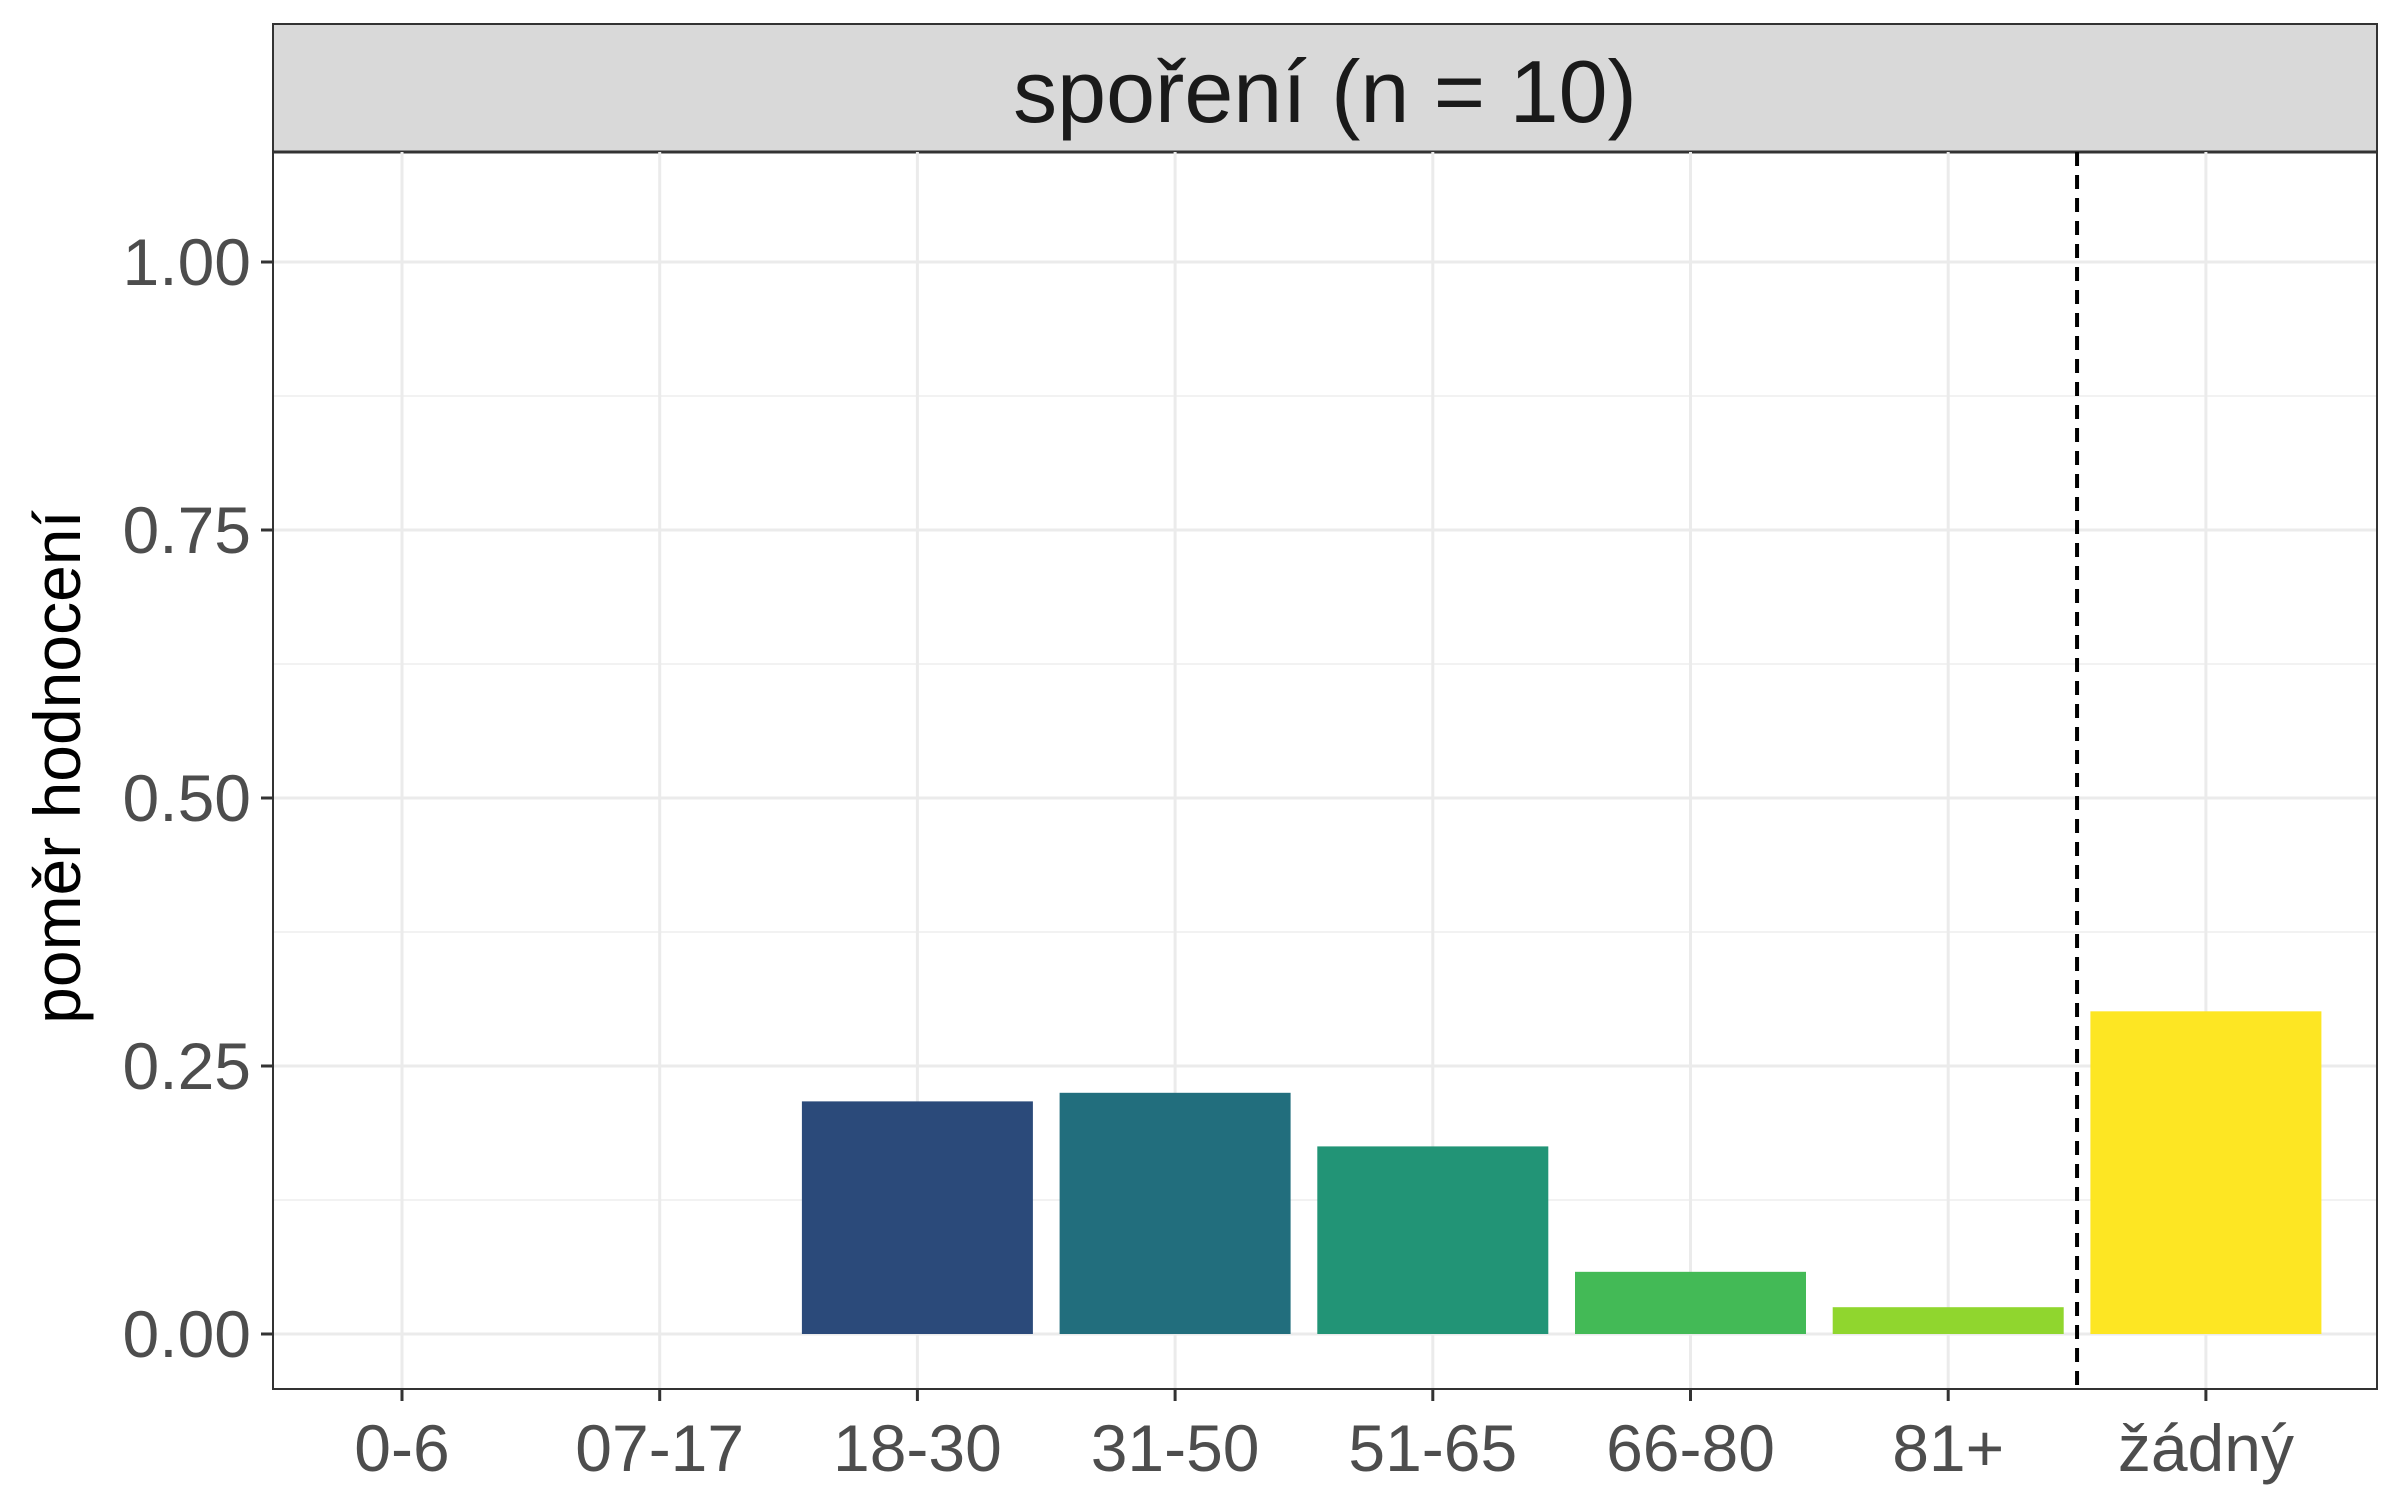 This screenshot has height=1500, width=2400. What do you see at coordinates (1324, 1437) in the screenshot?
I see `x-axis: 0-6 07-17 18-30 31-50 51-65 66-80 81+ žádný` at bounding box center [1324, 1437].